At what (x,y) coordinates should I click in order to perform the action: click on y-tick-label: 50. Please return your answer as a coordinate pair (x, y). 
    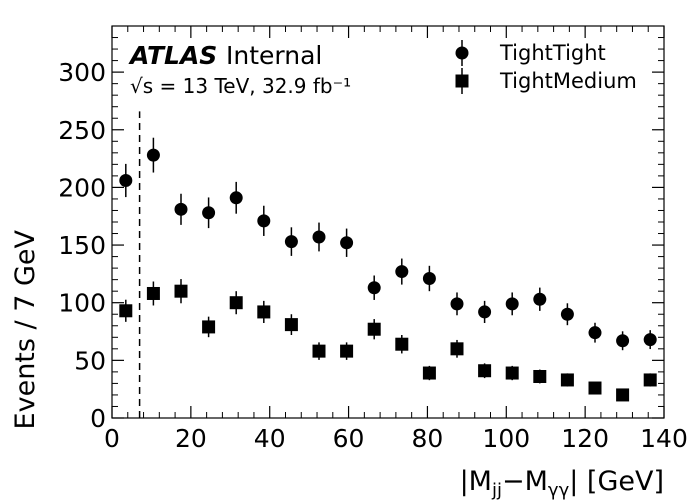
    Looking at the image, I should click on (90, 360).